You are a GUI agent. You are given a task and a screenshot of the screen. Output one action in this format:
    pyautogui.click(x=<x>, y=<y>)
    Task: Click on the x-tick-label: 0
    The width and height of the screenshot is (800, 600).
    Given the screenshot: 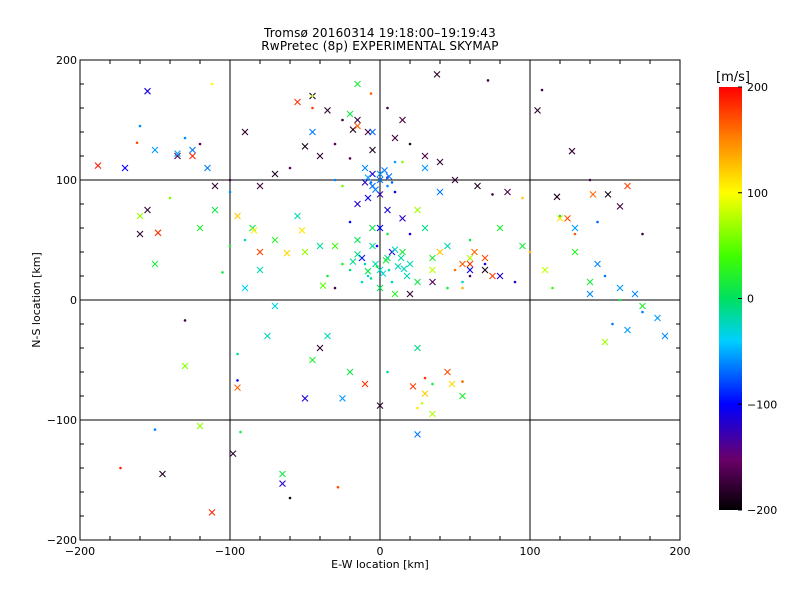 What is the action you would take?
    pyautogui.click(x=380, y=551)
    